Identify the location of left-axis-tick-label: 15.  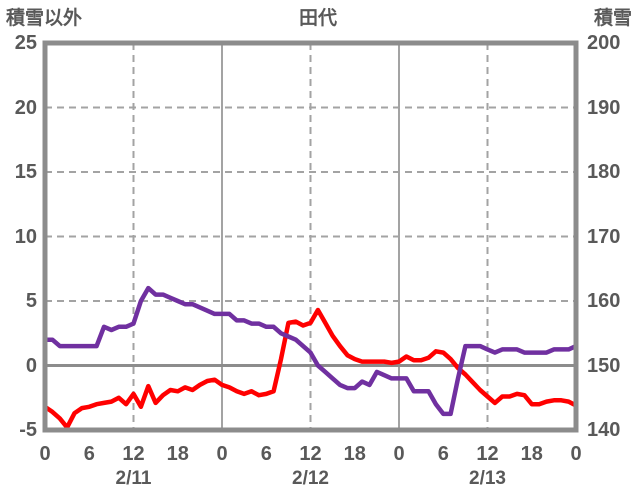
(25, 172).